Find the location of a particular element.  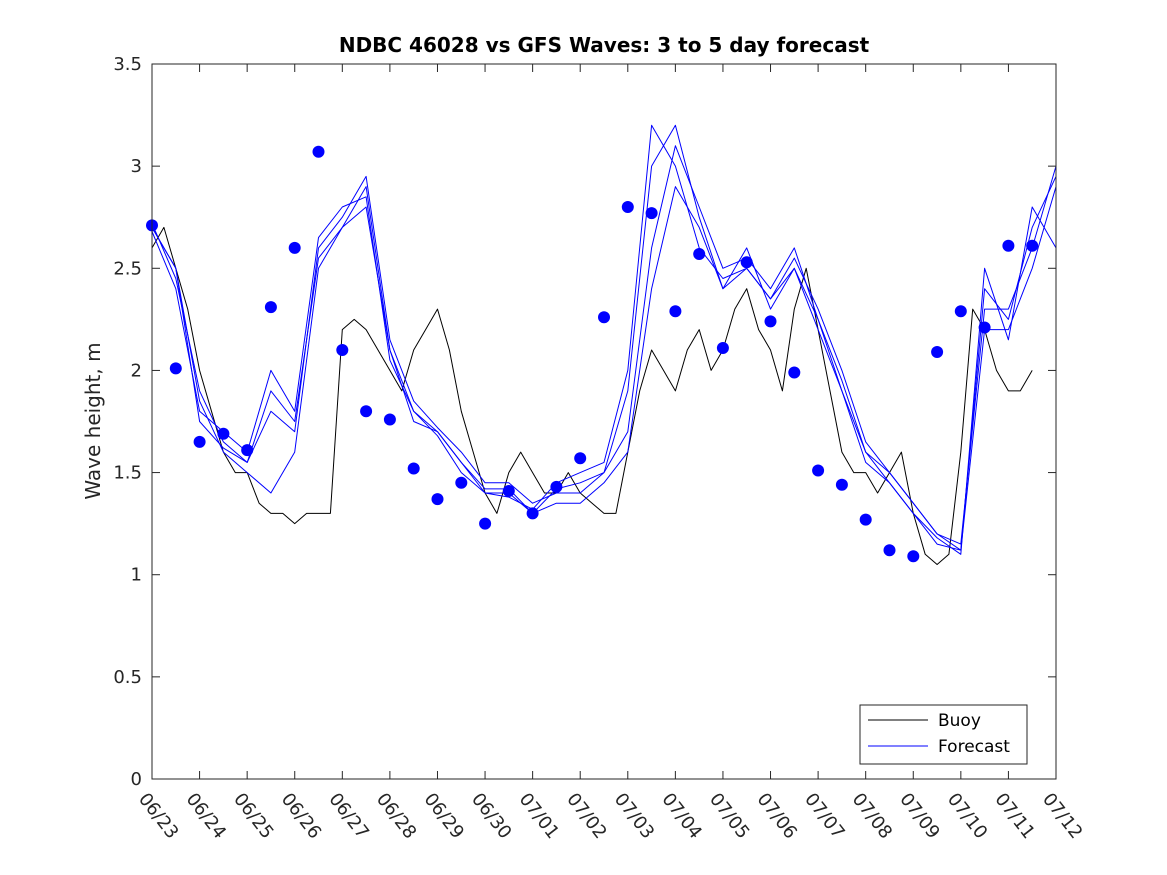

y-tick-label: 0 is located at coordinates (136, 779).